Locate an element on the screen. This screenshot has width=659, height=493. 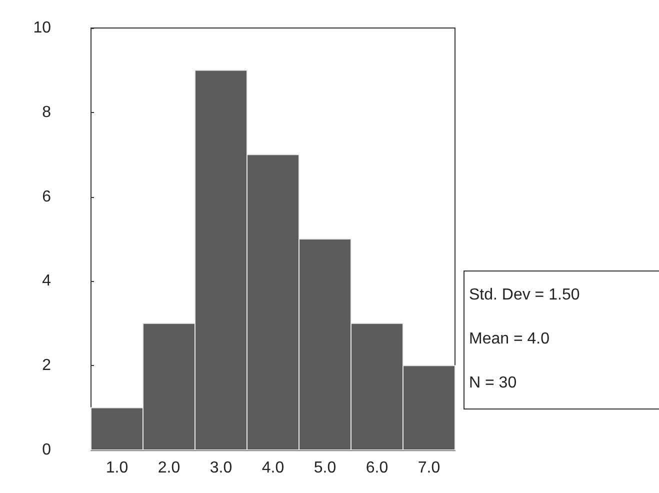
text: Mean = 4.0 is located at coordinates (509, 339).